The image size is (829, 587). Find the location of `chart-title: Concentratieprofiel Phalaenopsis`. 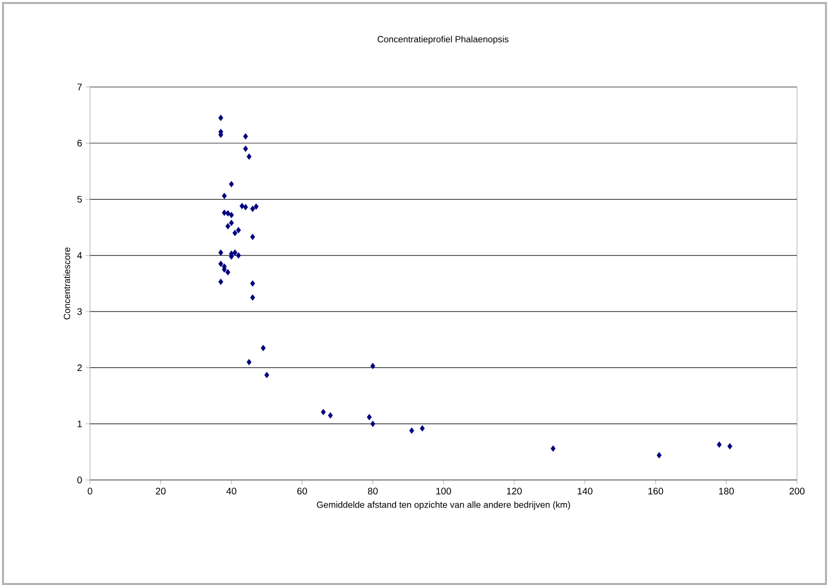

chart-title: Concentratieprofiel Phalaenopsis is located at coordinates (443, 40).